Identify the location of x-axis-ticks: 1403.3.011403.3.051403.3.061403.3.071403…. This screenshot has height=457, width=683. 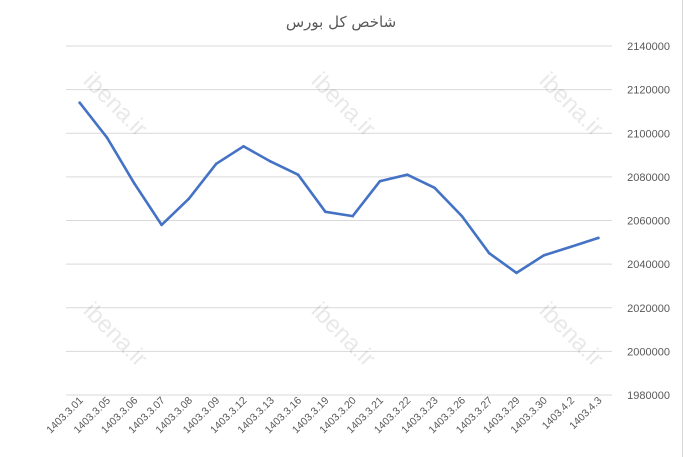
(324, 416).